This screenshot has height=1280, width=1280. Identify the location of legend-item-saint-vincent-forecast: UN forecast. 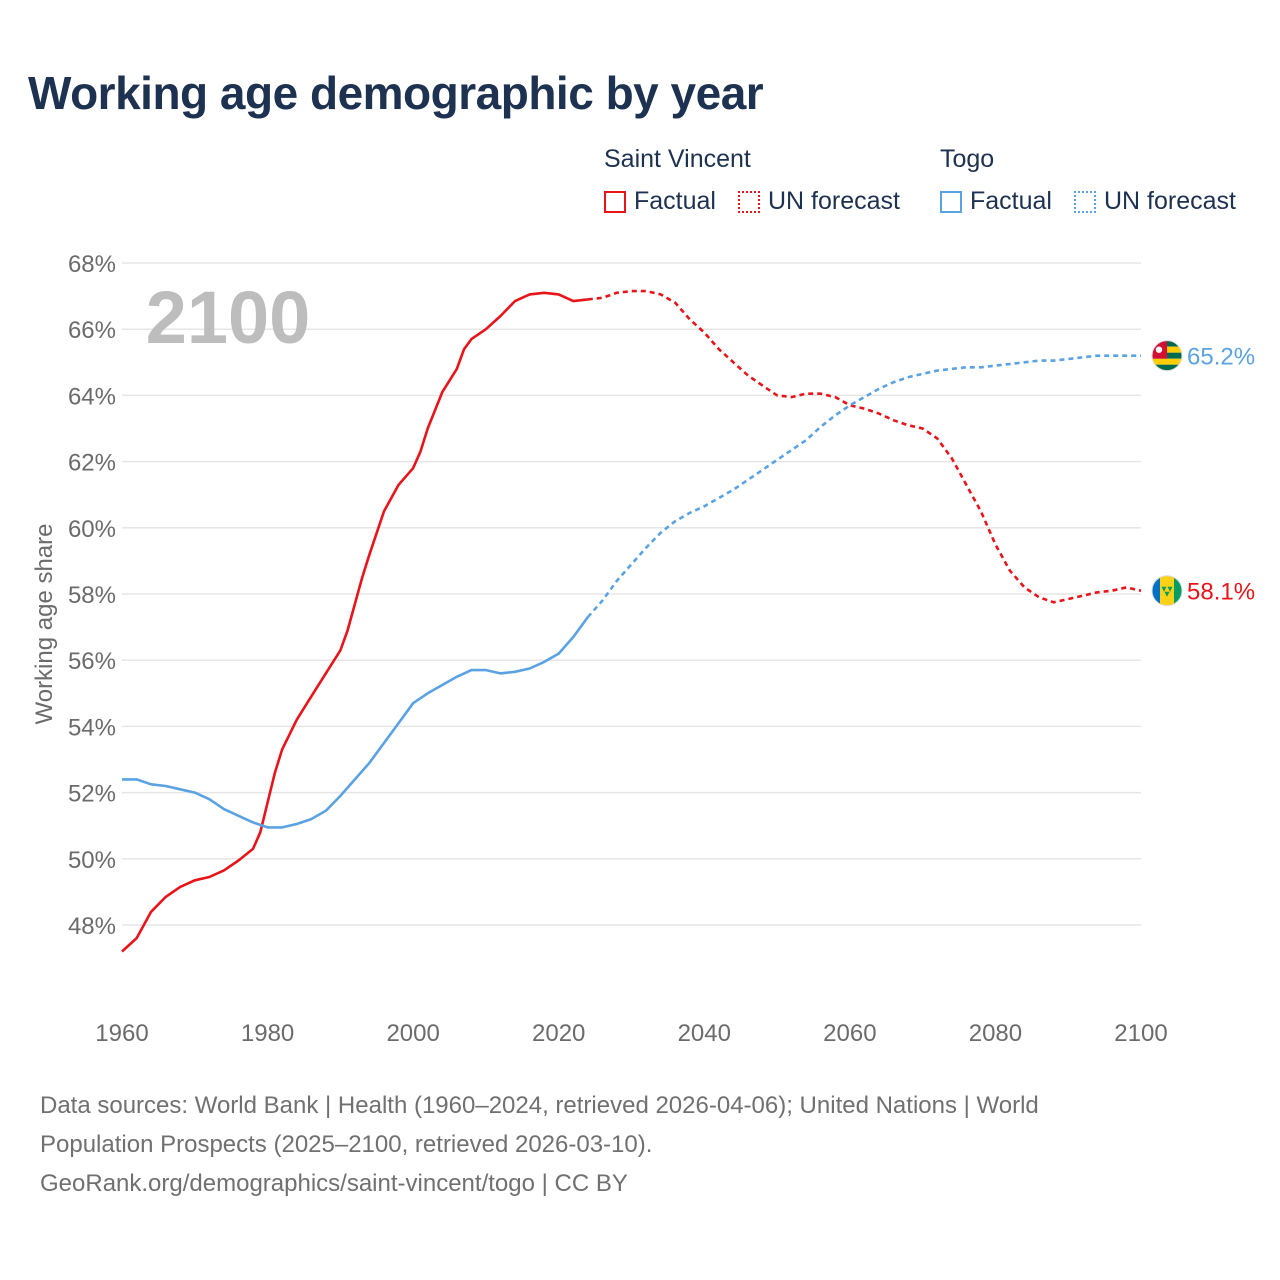
(819, 201).